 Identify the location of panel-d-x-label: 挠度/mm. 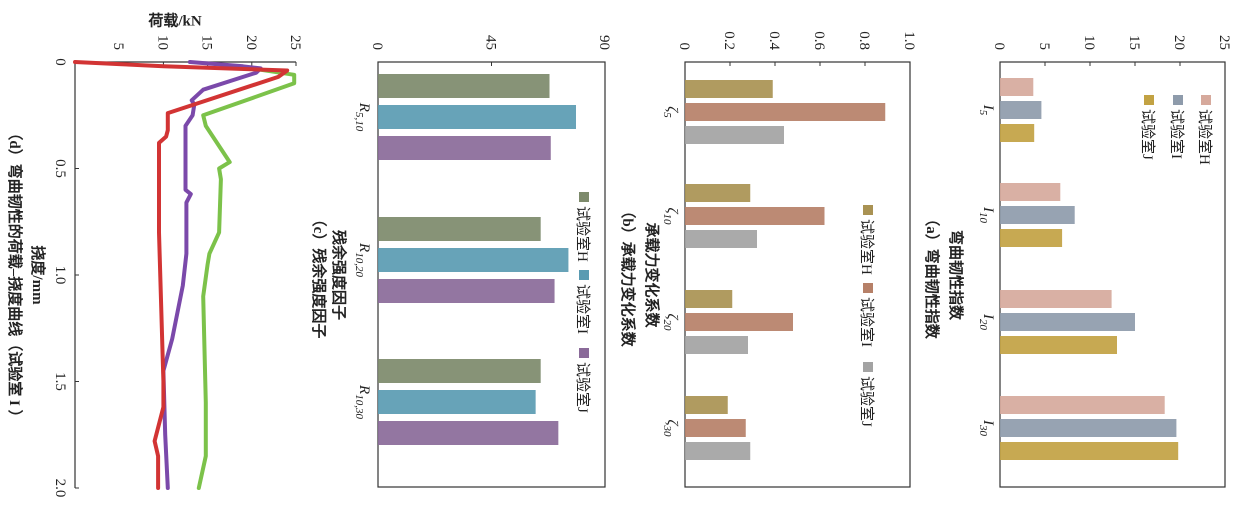
(38, 275).